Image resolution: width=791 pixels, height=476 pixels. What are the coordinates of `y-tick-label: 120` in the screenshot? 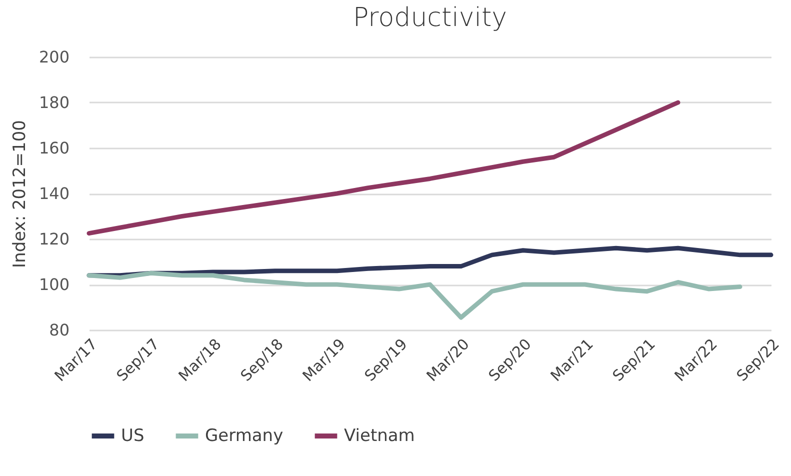 It's located at (54, 239).